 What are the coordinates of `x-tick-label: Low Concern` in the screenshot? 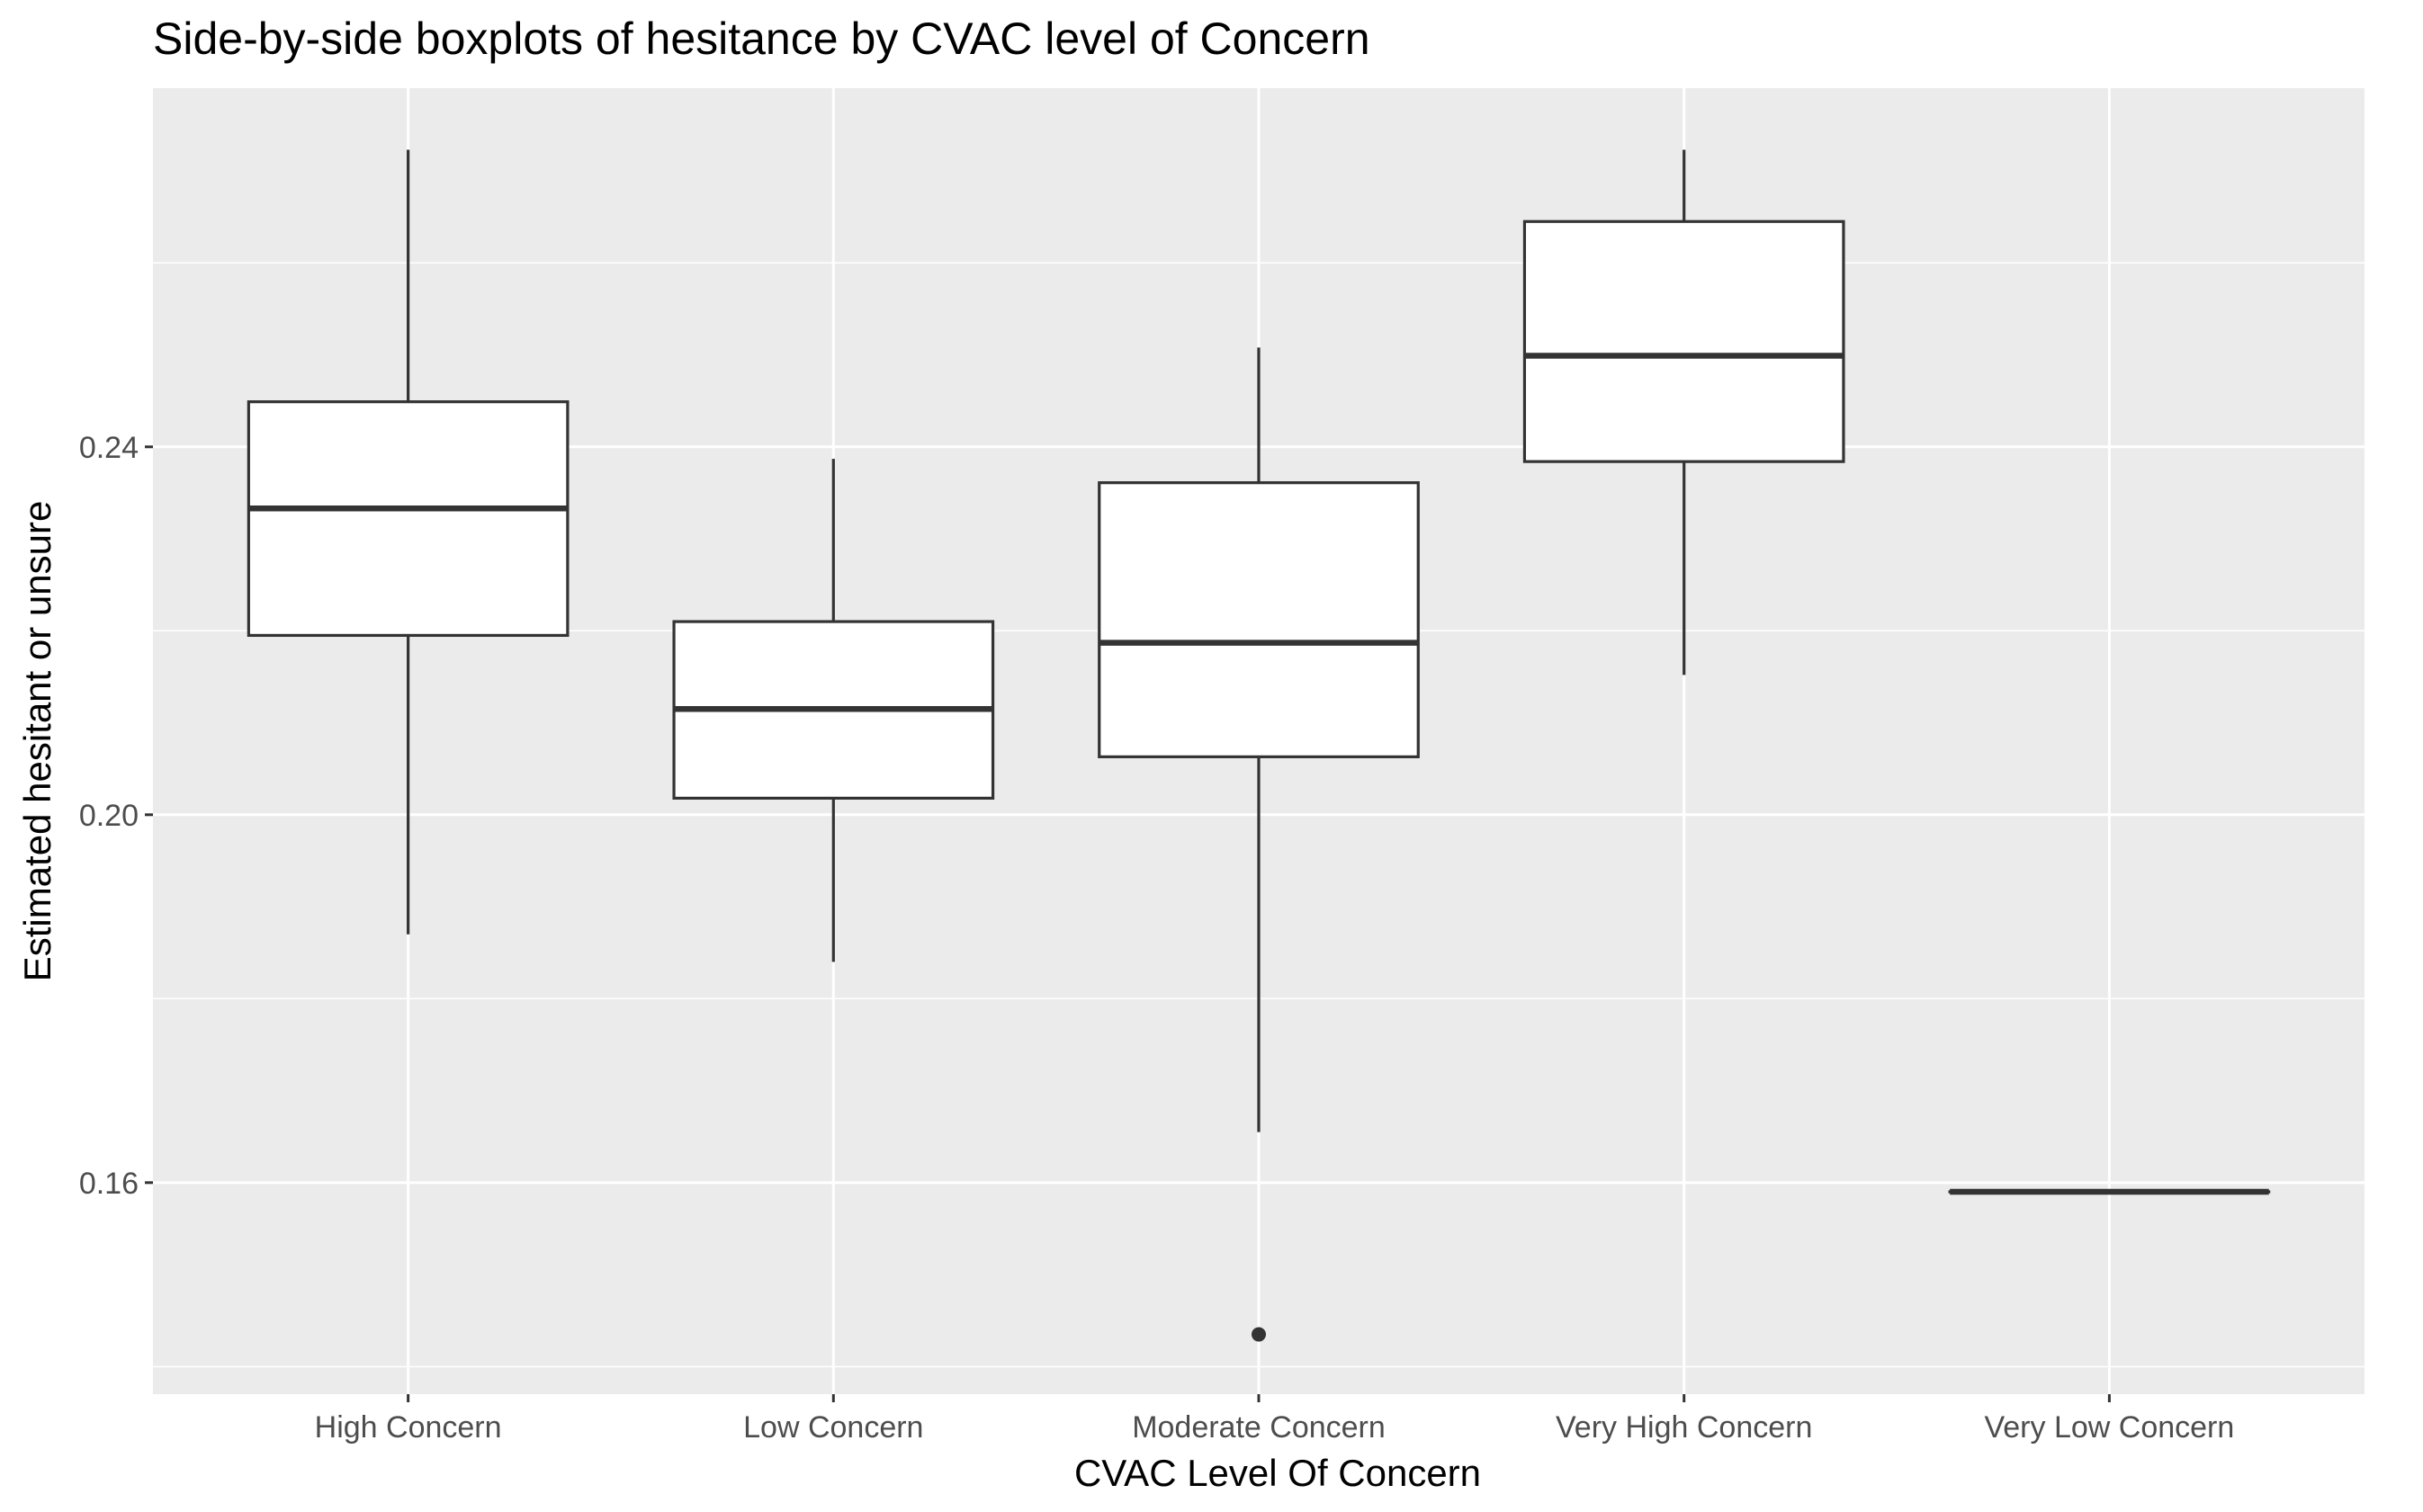 It's located at (833, 1427).